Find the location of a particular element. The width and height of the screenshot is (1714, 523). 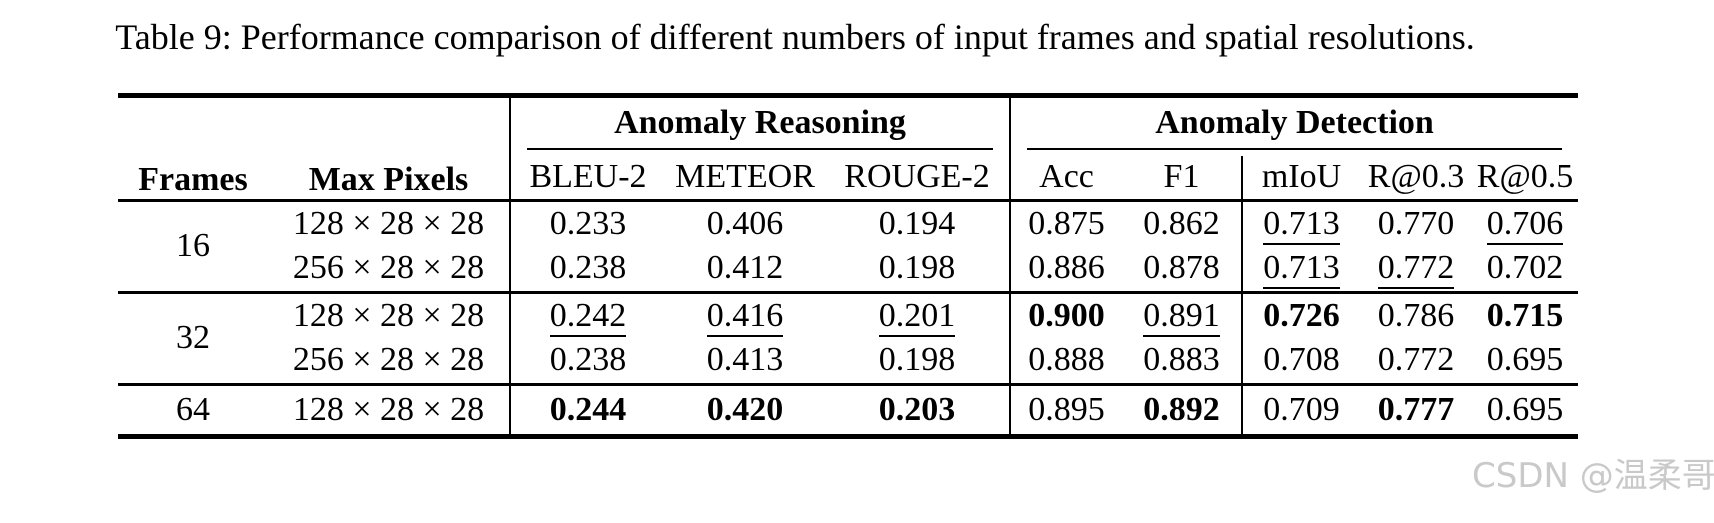

col-header-acc: Acc is located at coordinates (1066, 178).